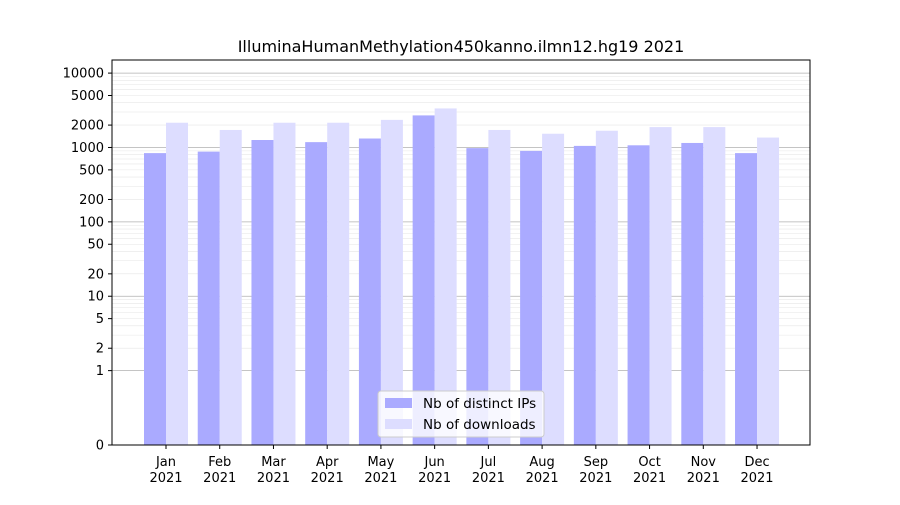  I want to click on y-tick-label: 200, so click(91, 200).